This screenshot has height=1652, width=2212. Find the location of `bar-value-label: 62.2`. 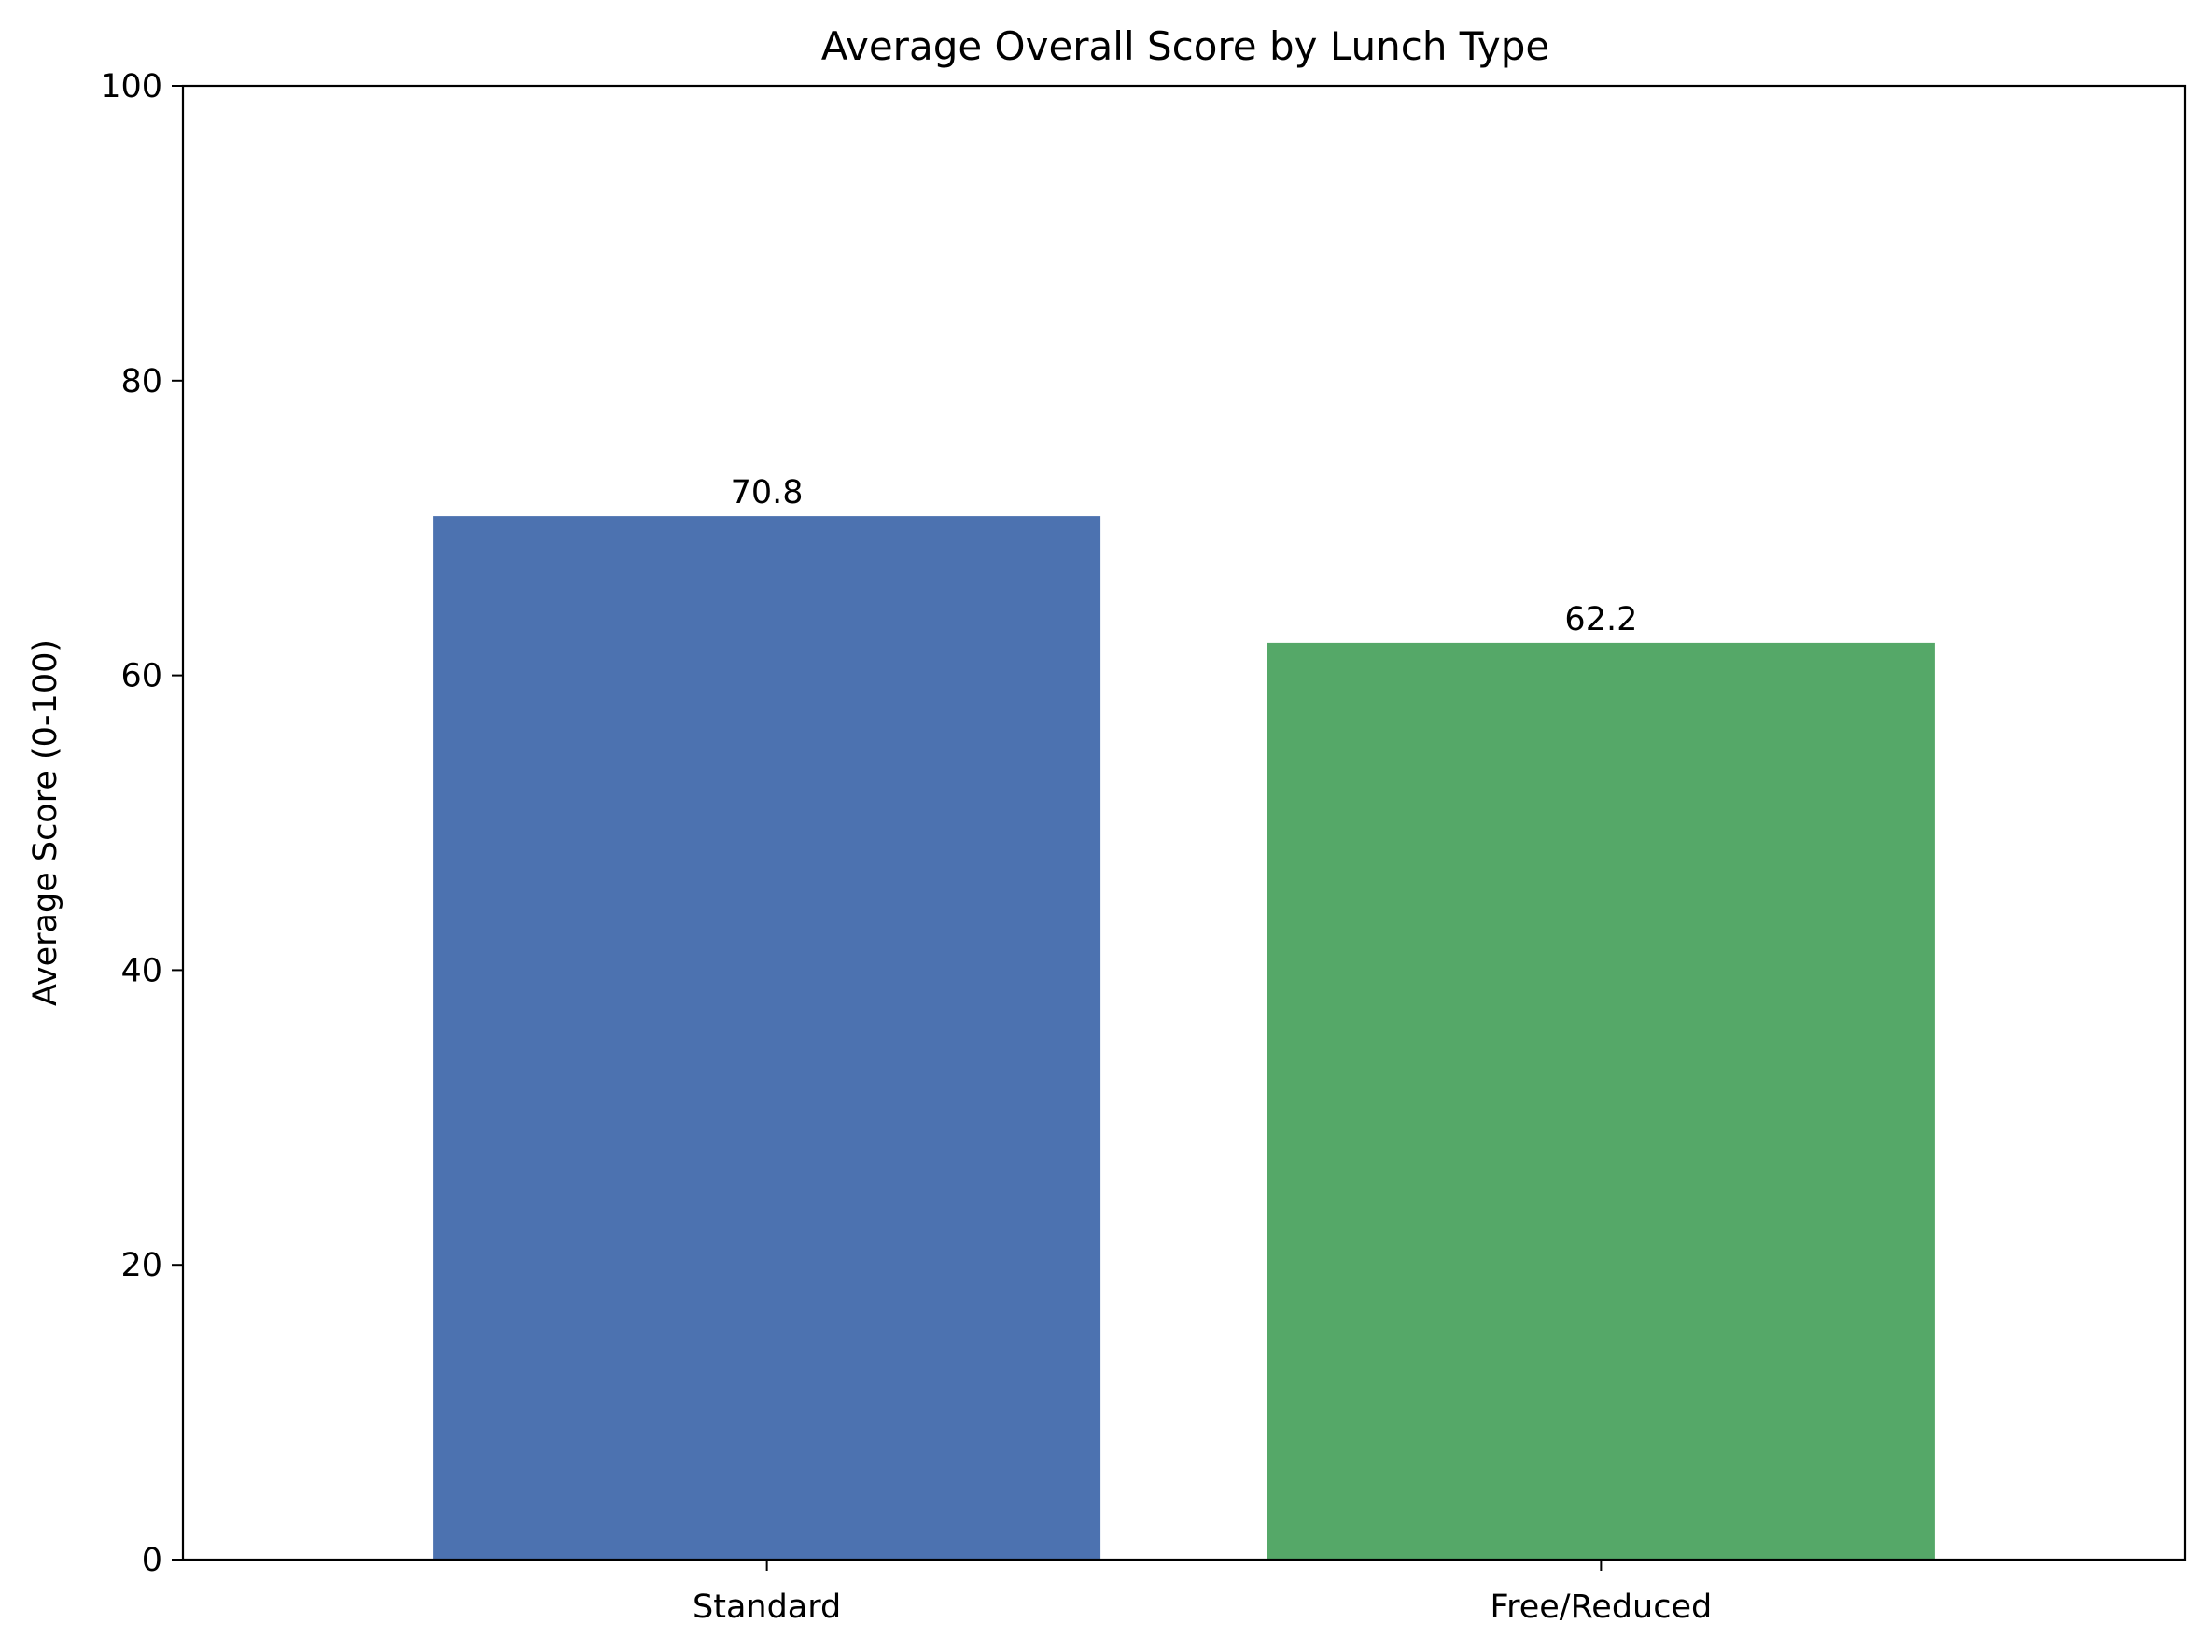

bar-value-label: 62.2 is located at coordinates (1600, 619).